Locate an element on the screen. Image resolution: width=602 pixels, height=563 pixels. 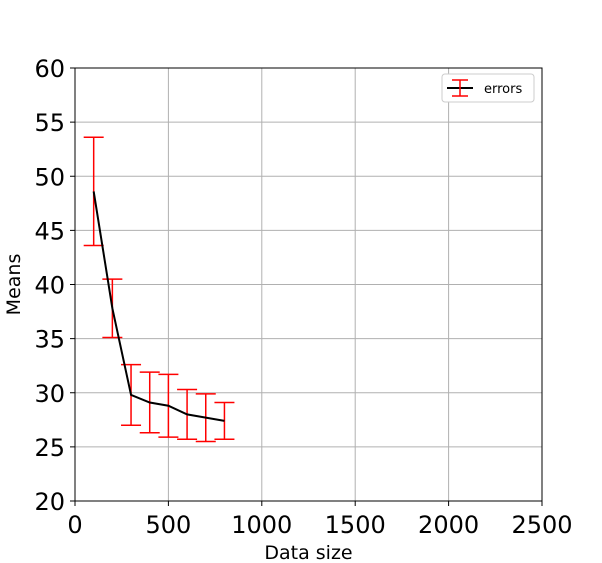
y-tick-label: 50 is located at coordinates (49, 177).